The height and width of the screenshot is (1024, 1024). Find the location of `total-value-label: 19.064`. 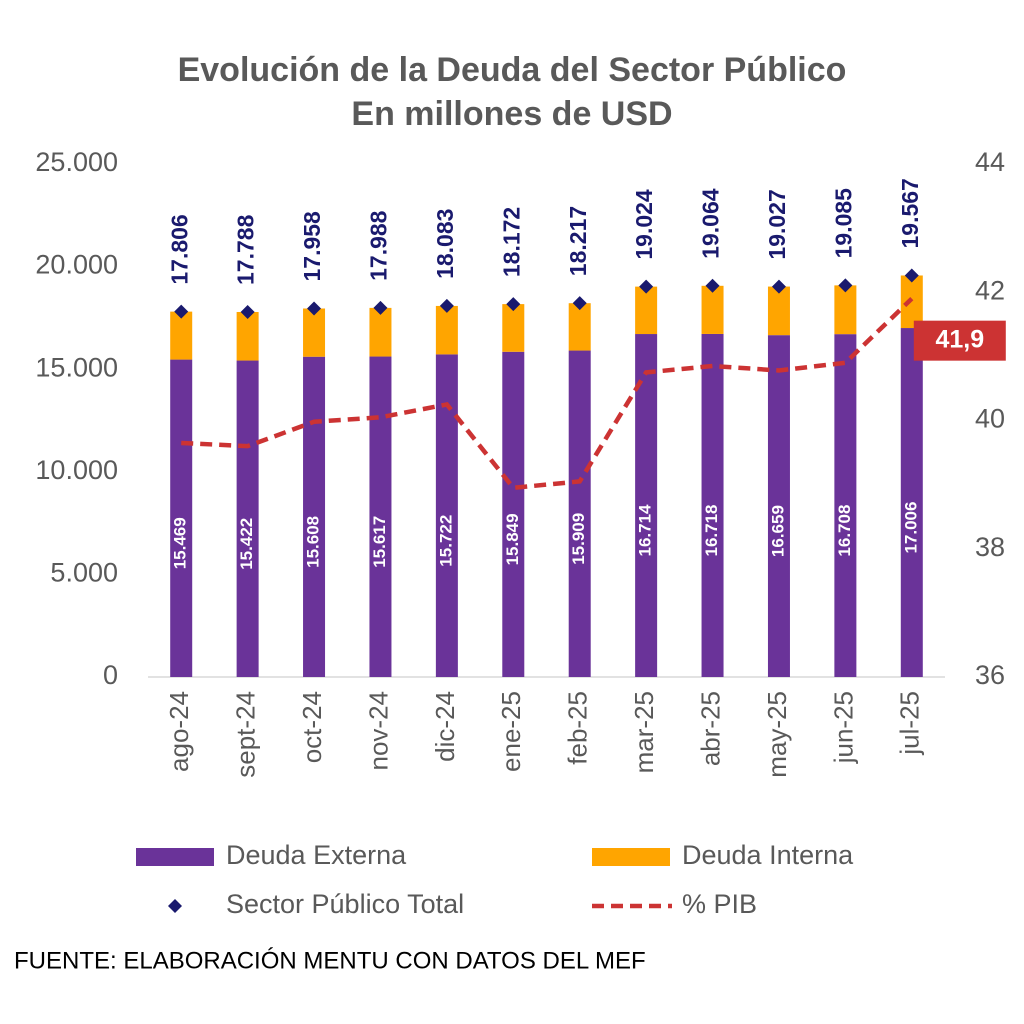

total-value-label: 19.064 is located at coordinates (711, 223).